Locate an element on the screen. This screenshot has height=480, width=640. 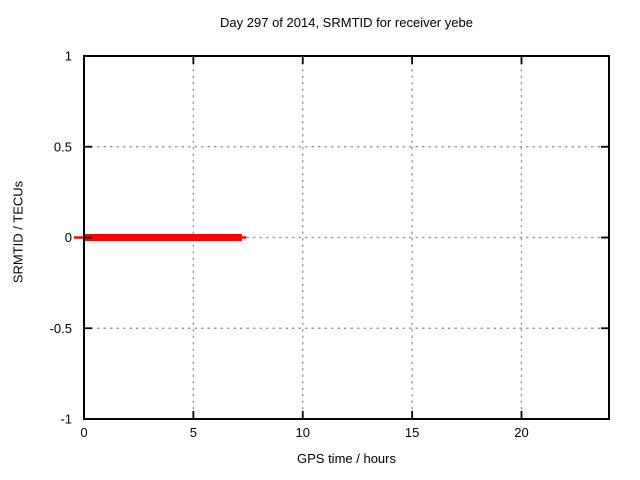
x-axis-label: GPS time / hours is located at coordinates (346, 458).